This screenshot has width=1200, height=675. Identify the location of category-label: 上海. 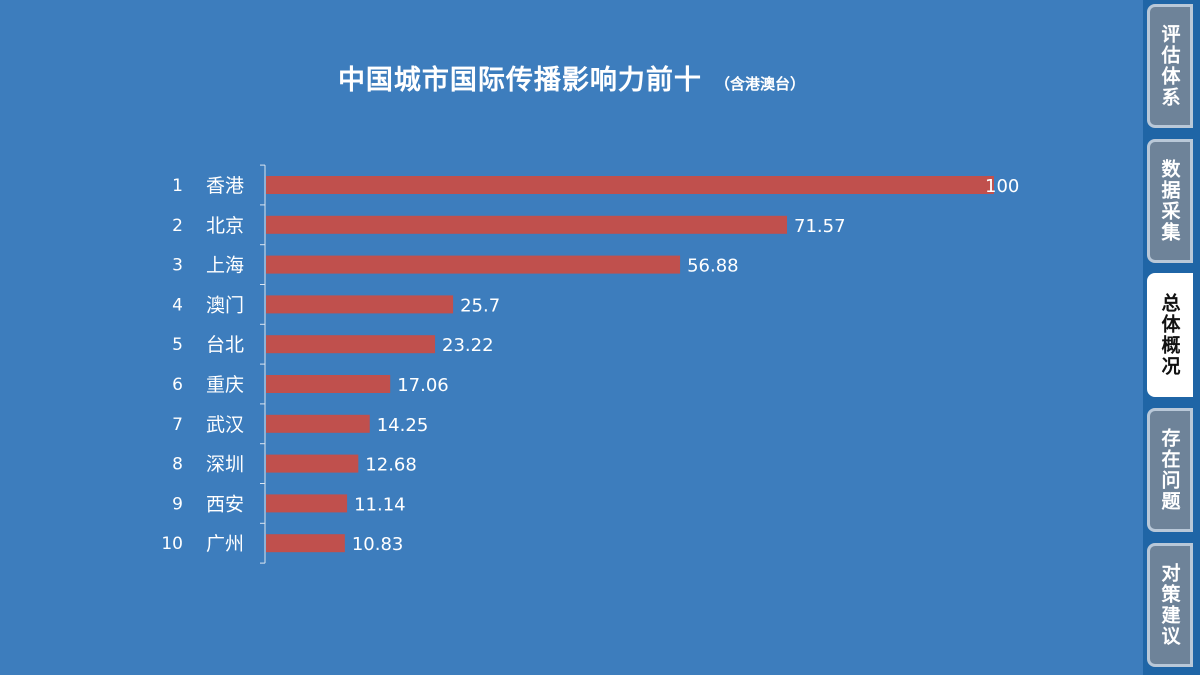
(225, 266).